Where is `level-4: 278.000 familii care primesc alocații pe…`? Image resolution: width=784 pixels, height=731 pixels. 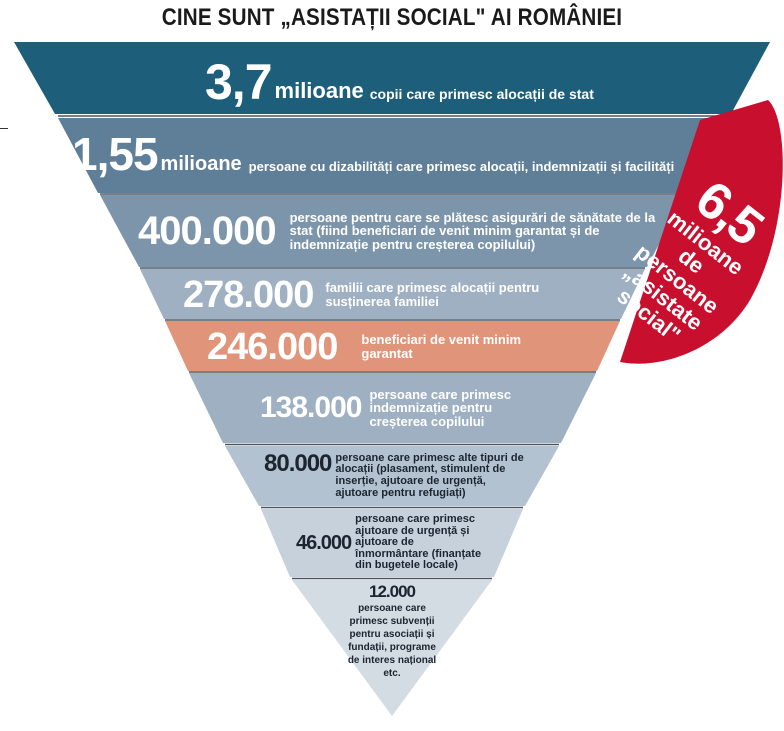 level-4: 278.000 familii care primesc alocații pe… is located at coordinates (379, 295).